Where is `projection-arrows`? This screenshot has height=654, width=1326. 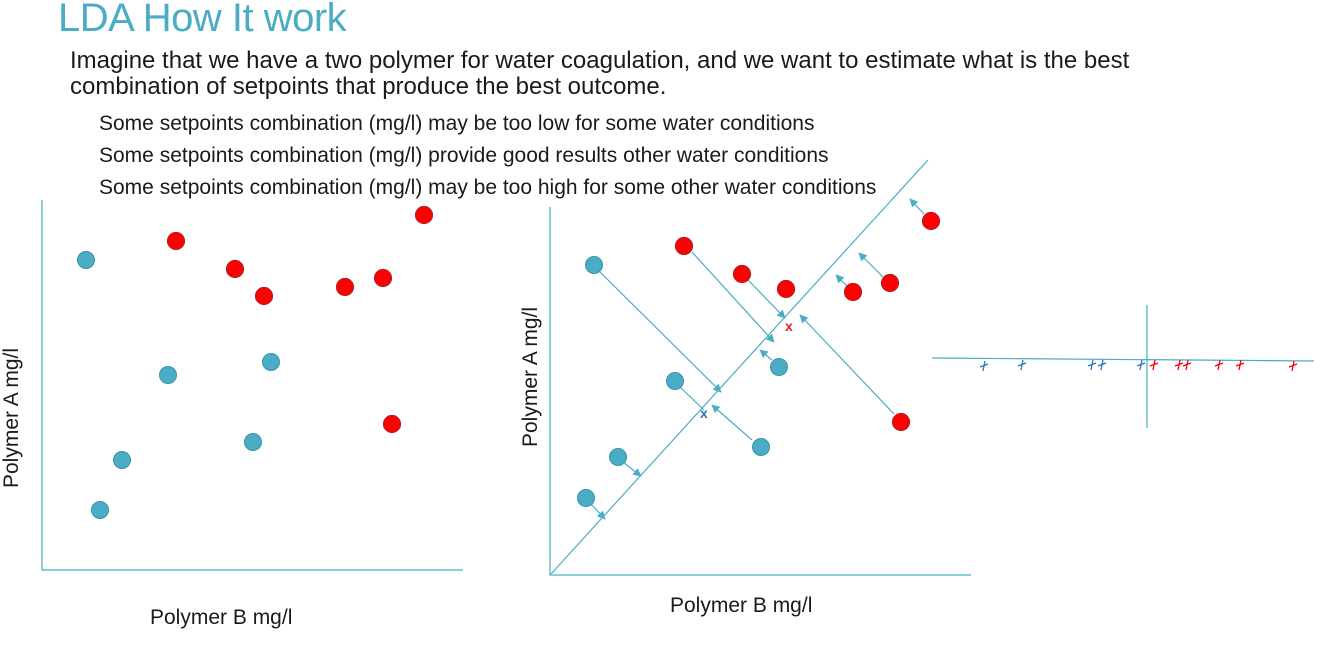
projection-arrows is located at coordinates (757, 359).